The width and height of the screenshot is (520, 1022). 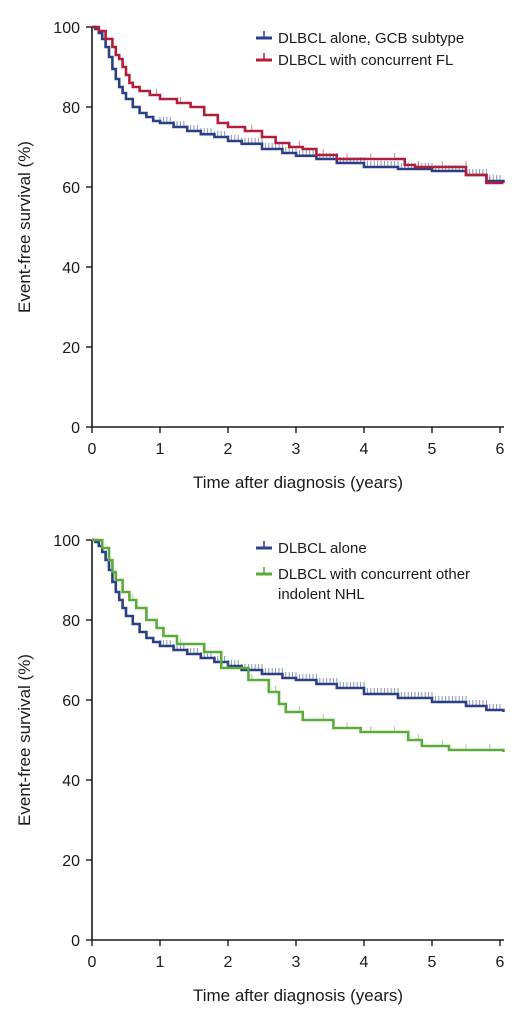 I want to click on bottom-x-tick-label-3: 3, so click(x=296, y=962).